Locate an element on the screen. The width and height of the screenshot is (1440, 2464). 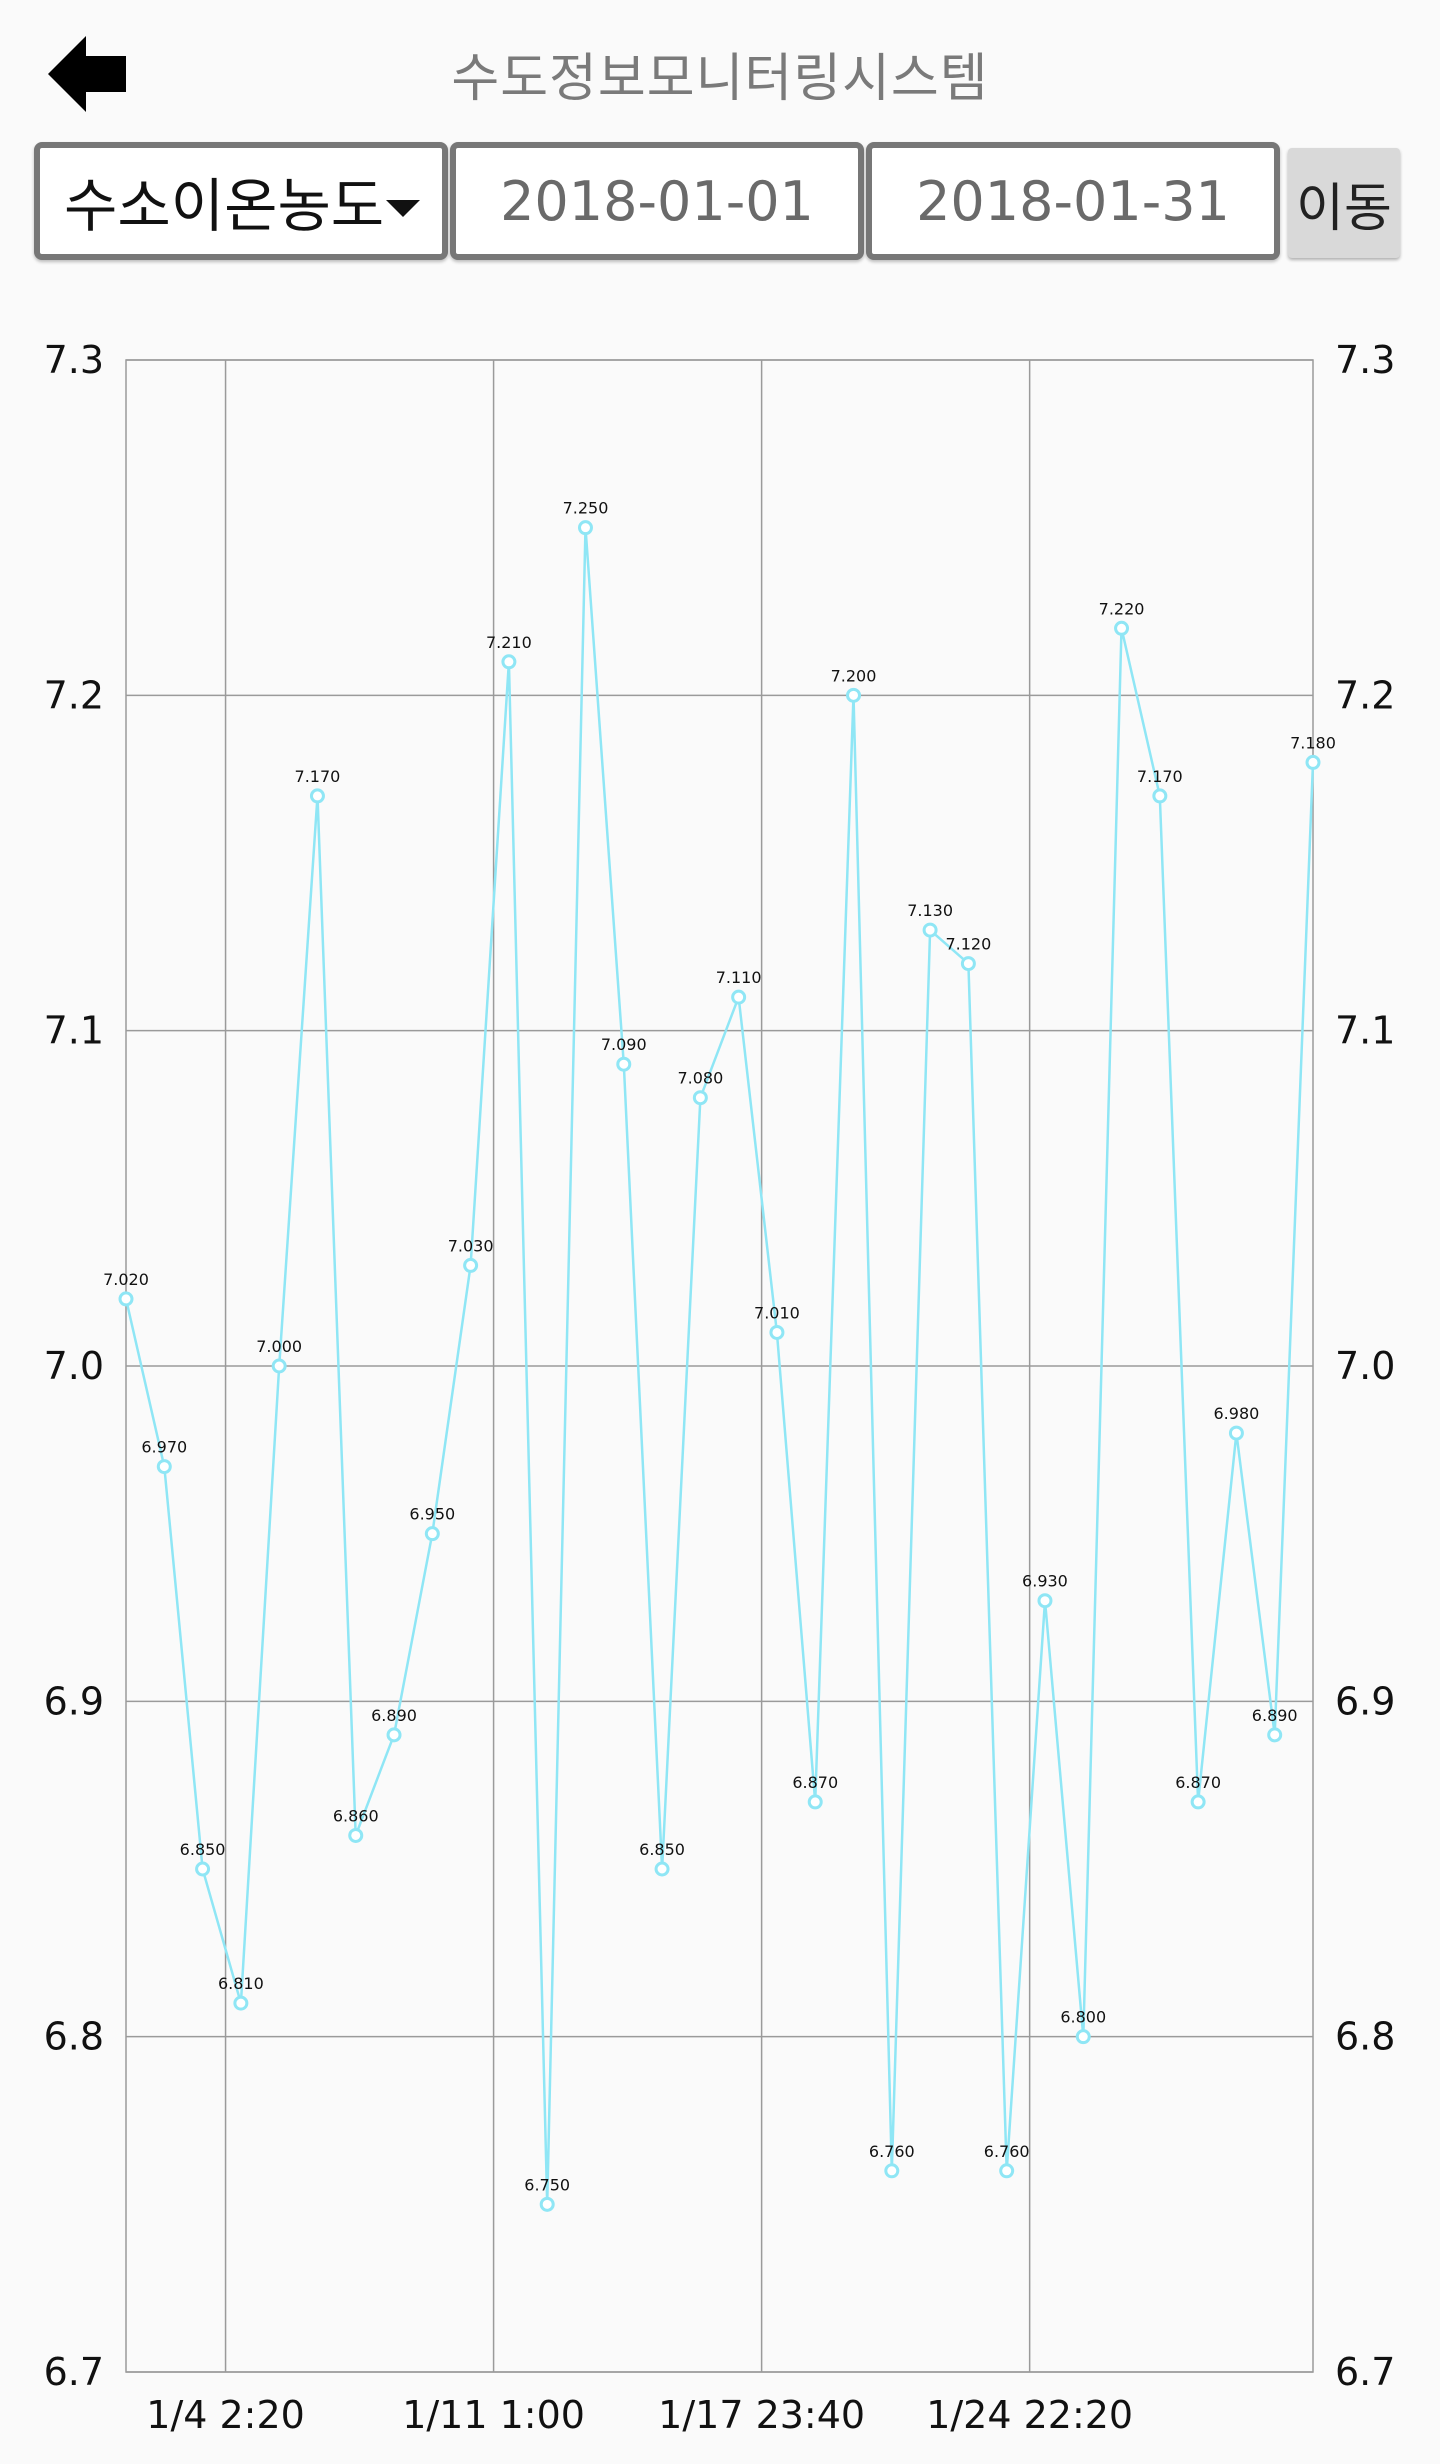
end-date-input is located at coordinates (1073, 201).